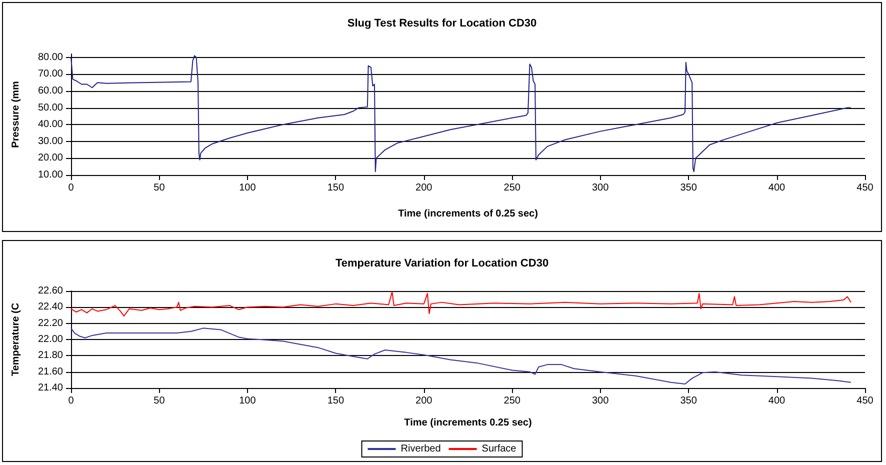  I want to click on y-tick-label: 20.00, so click(51, 158).